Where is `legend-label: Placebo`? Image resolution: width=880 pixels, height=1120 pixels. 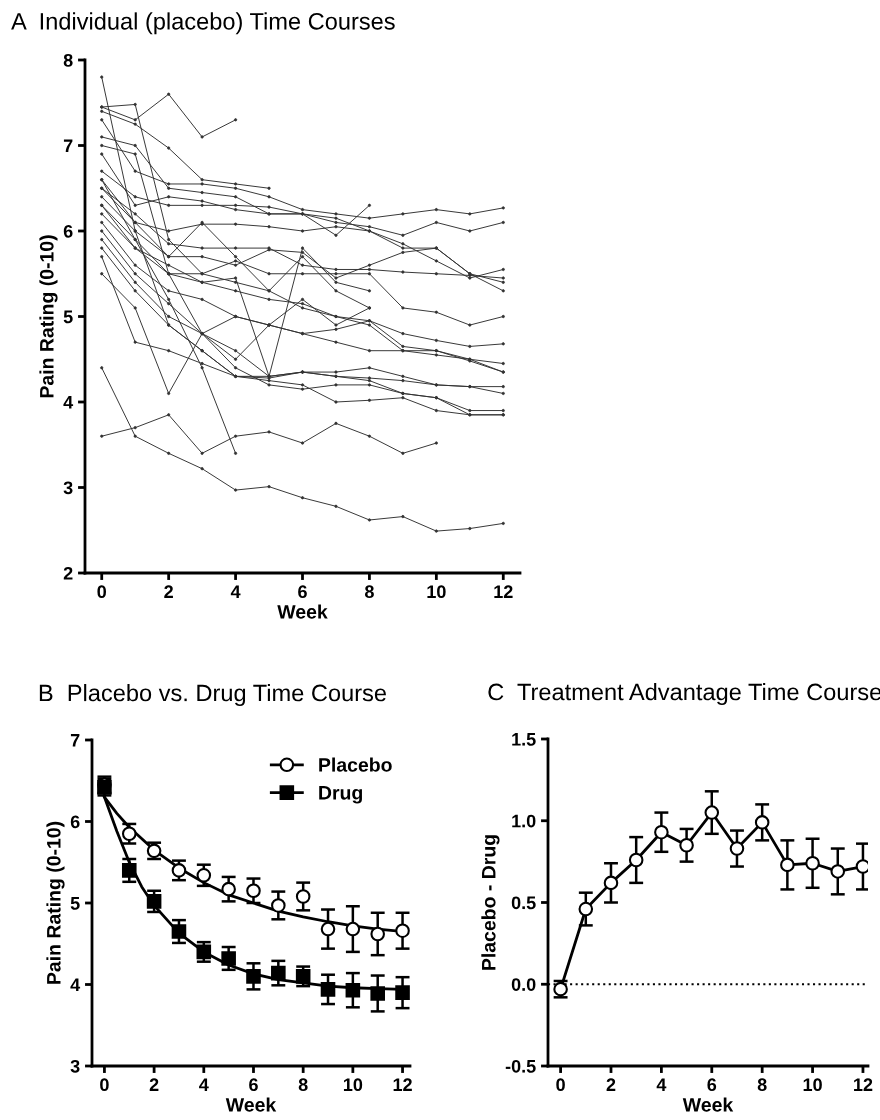
legend-label: Placebo is located at coordinates (355, 764).